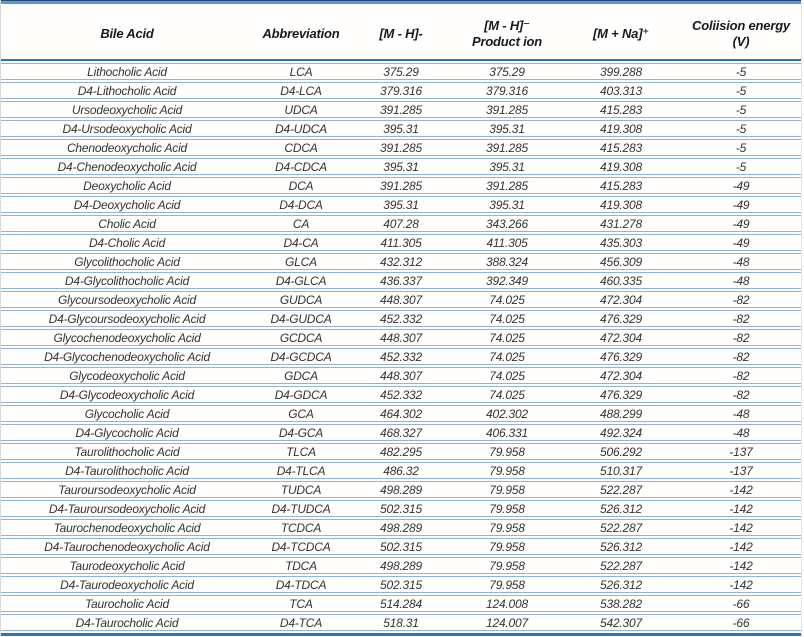 This screenshot has height=637, width=804. I want to click on cell-m-minus-h: 379.316, so click(401, 90).